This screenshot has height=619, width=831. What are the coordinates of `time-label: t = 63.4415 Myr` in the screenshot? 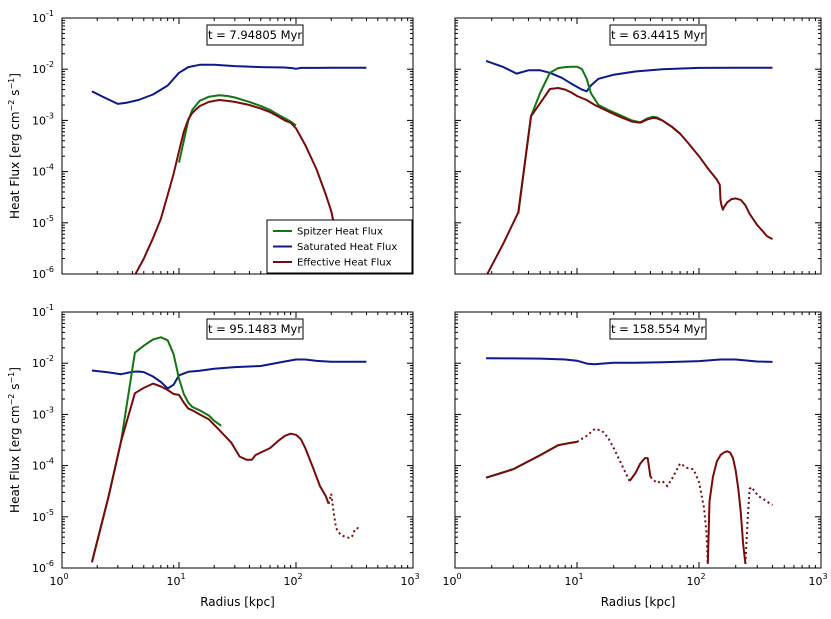 It's located at (658, 35).